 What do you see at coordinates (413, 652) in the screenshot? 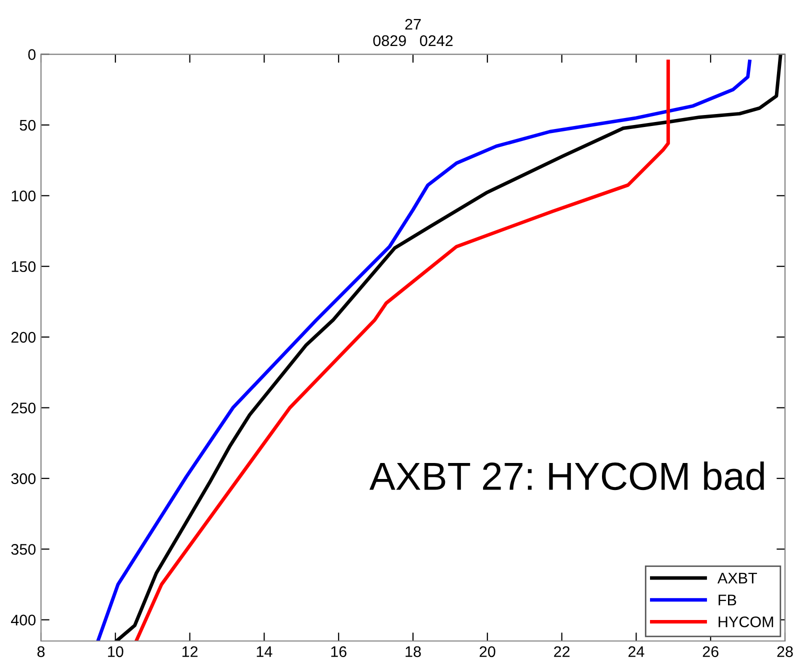
I see `x-tick-label: 18` at bounding box center [413, 652].